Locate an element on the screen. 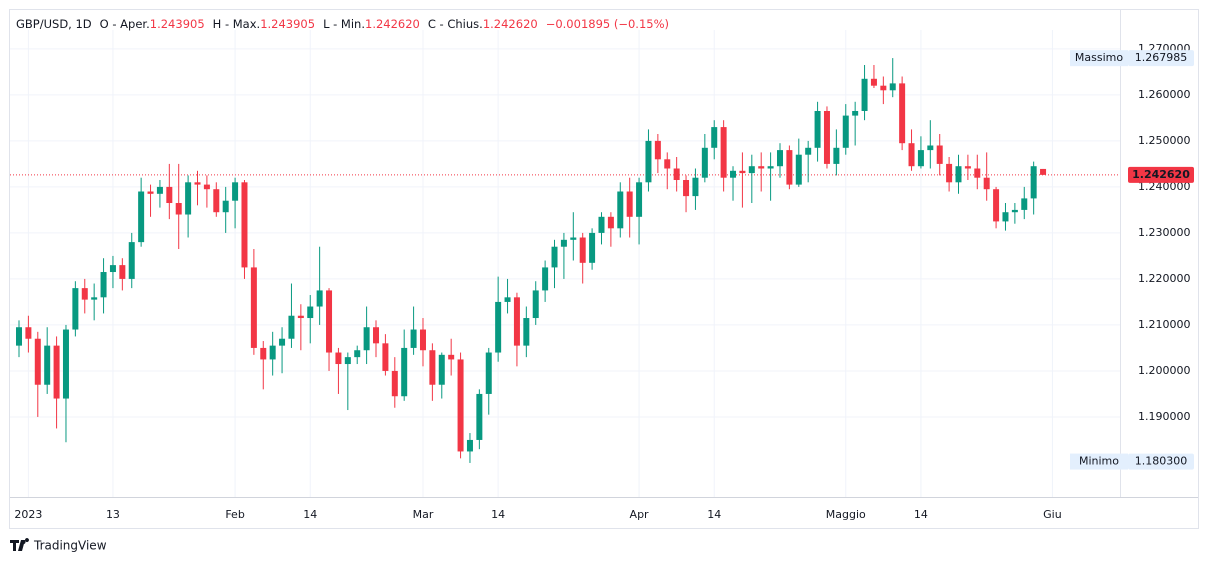 The image size is (1209, 564). ohlc-label: L - Min. is located at coordinates (344, 24).